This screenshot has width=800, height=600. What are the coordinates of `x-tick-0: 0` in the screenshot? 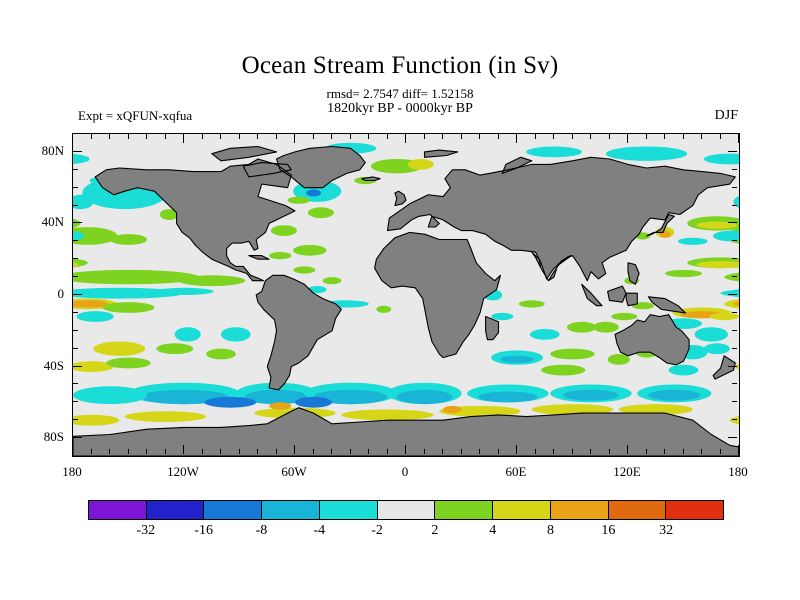 It's located at (405, 471).